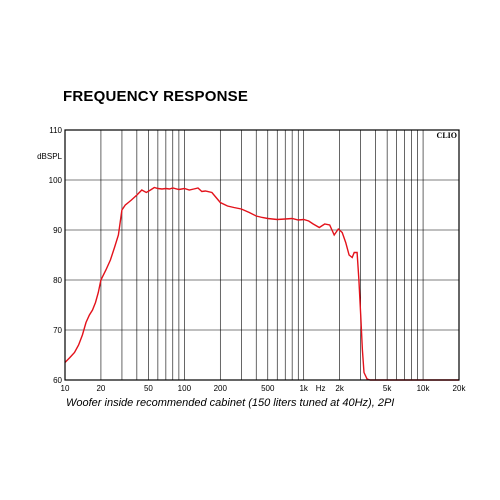  Describe the element at coordinates (387, 388) in the screenshot. I see `x-tick-label: 5k` at that location.